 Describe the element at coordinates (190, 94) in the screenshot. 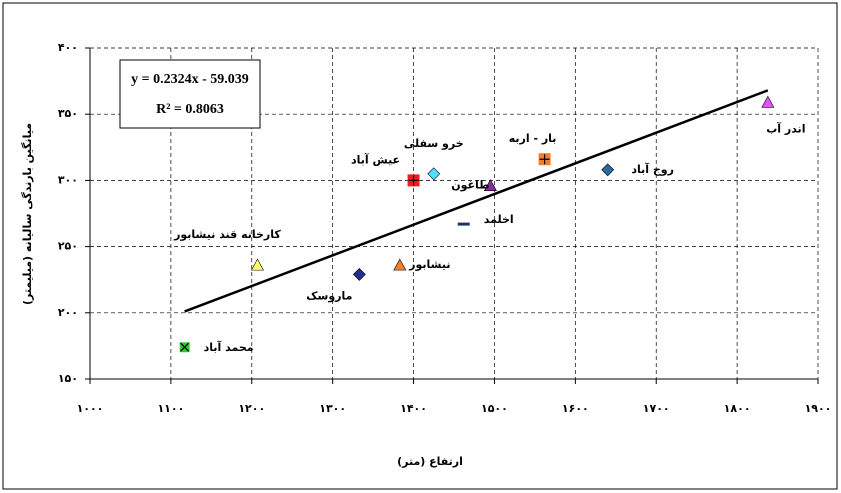

I see `equation-box` at that location.